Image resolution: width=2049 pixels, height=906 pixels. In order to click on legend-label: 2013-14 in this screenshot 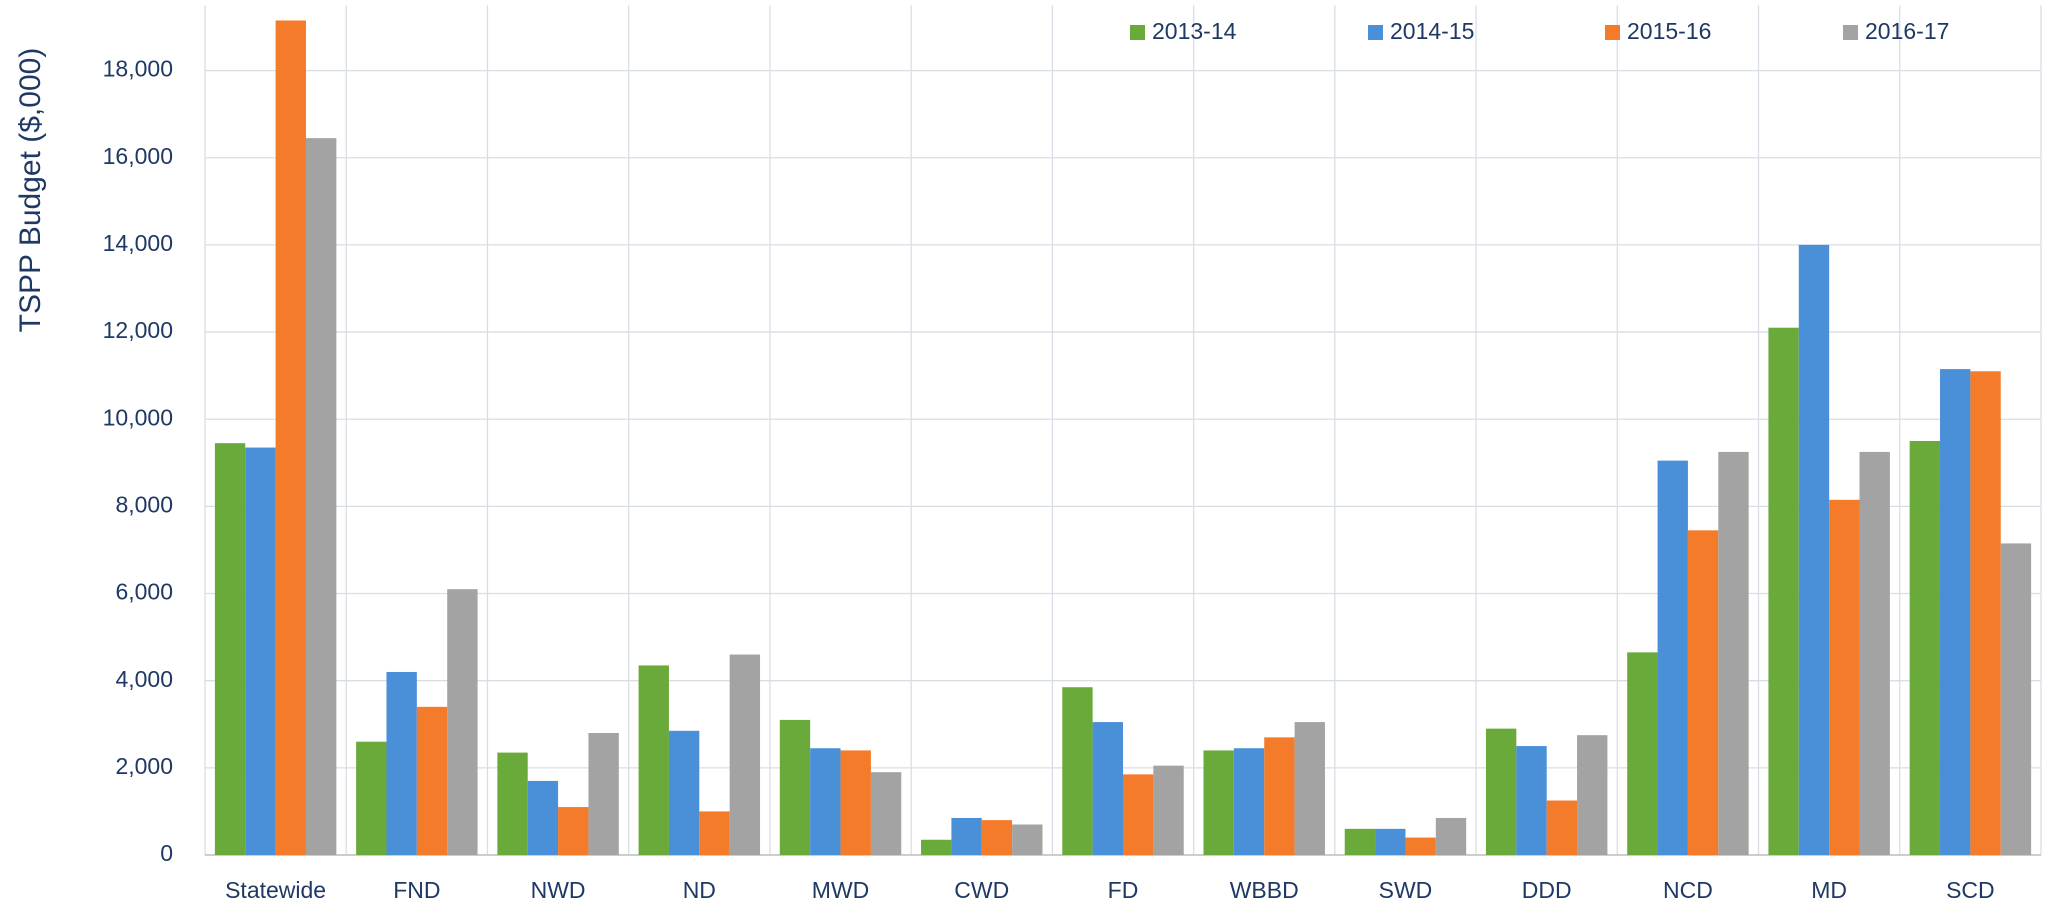, I will do `click(1194, 31)`.